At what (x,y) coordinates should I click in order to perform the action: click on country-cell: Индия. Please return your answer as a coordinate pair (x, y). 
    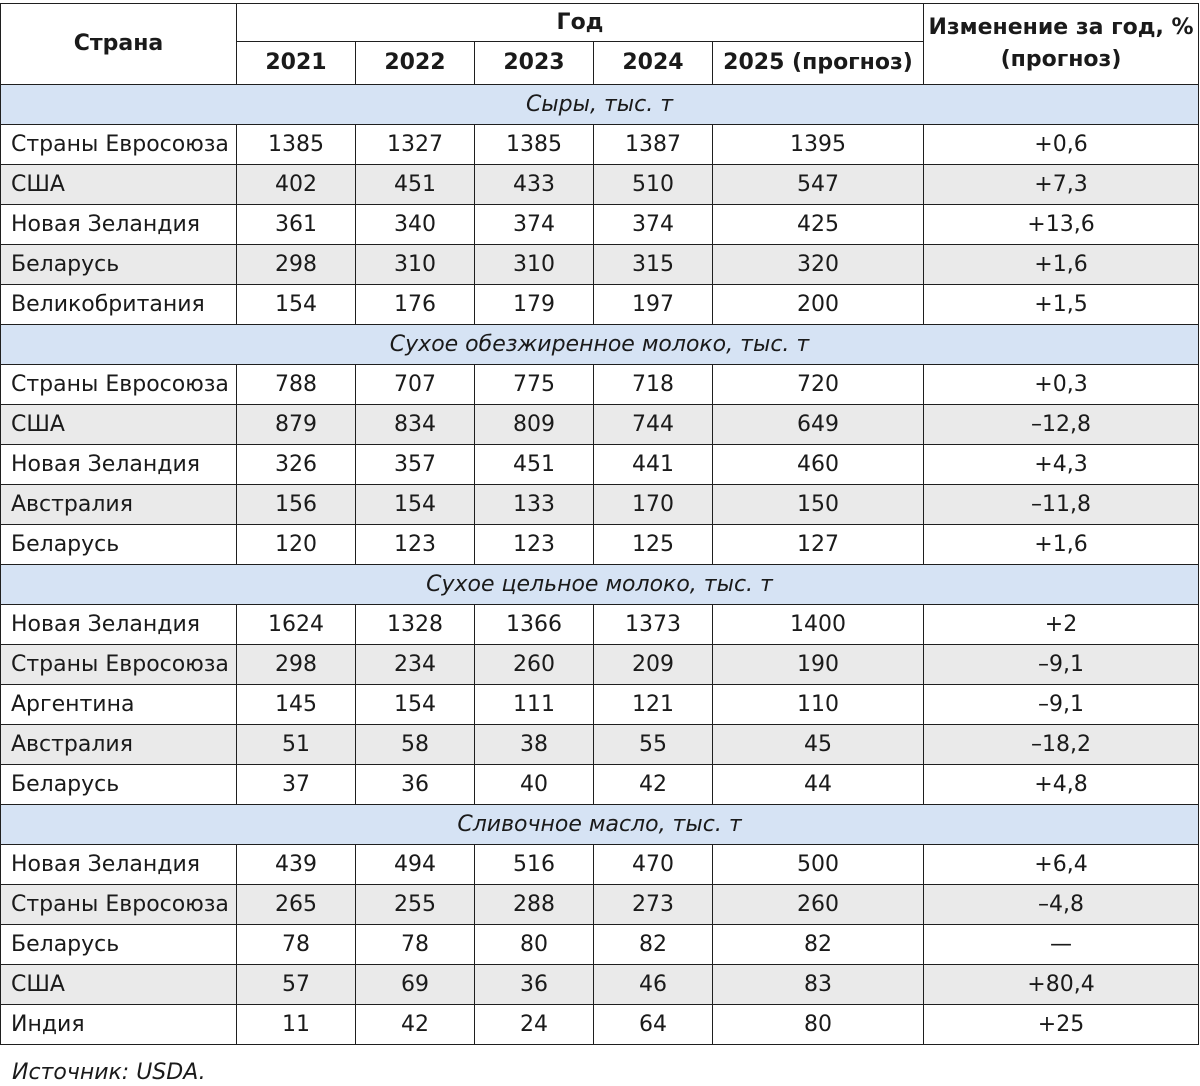
    Looking at the image, I should click on (118, 1024).